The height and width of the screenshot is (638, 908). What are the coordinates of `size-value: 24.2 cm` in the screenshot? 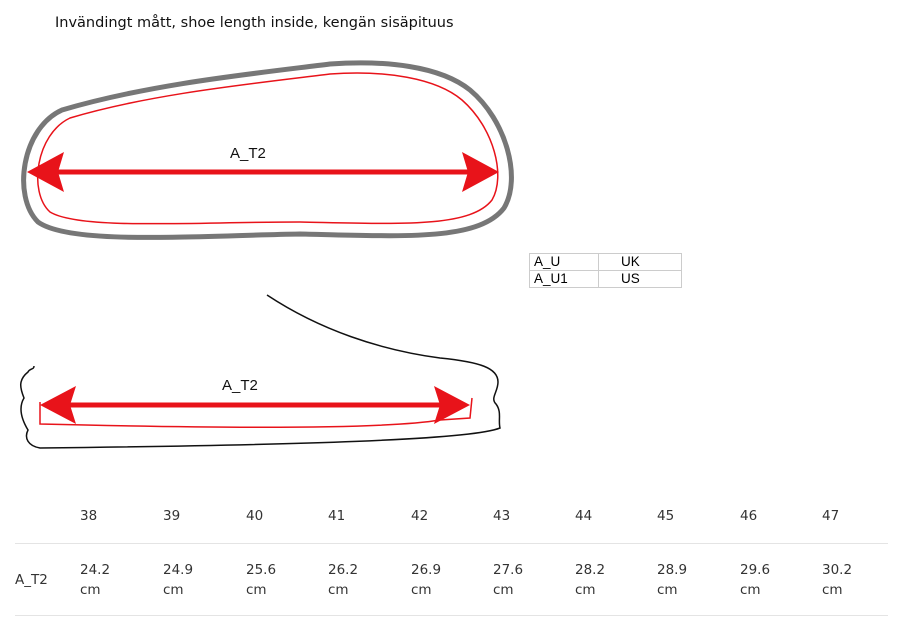 It's located at (95, 580).